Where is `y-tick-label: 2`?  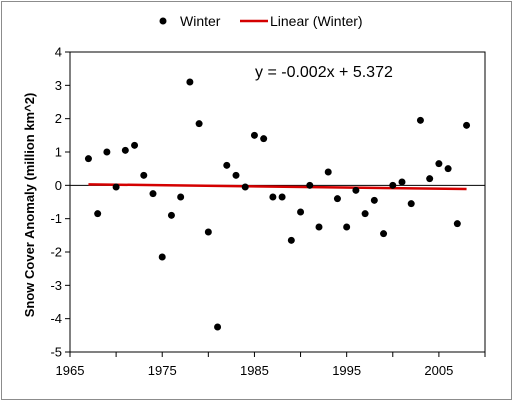
y-tick-label: 2 is located at coordinates (58, 118).